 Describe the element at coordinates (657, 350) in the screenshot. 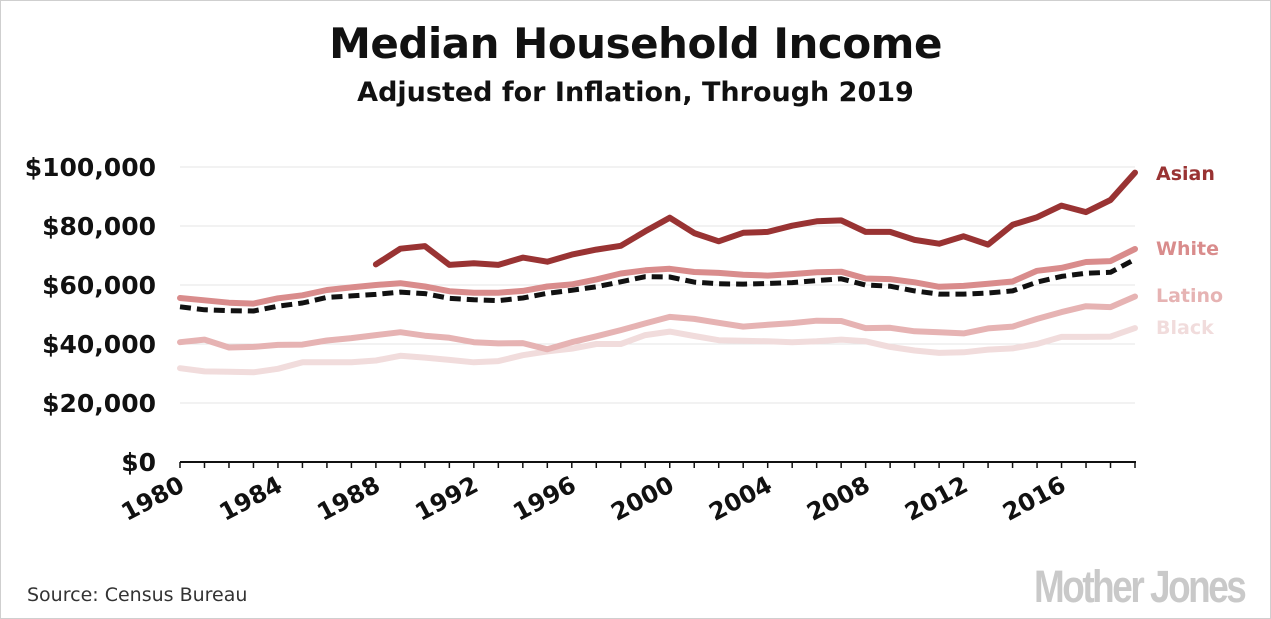

I see `series-line-black` at that location.